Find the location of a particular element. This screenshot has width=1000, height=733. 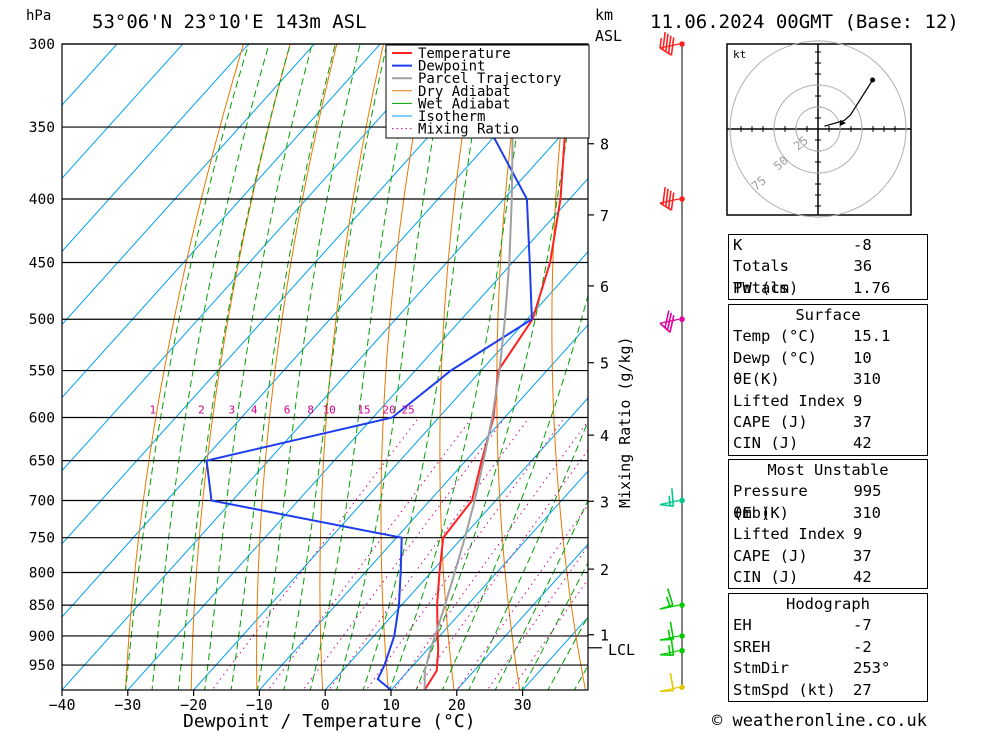

hodograph-row: StmDir 253° is located at coordinates (812, 668).